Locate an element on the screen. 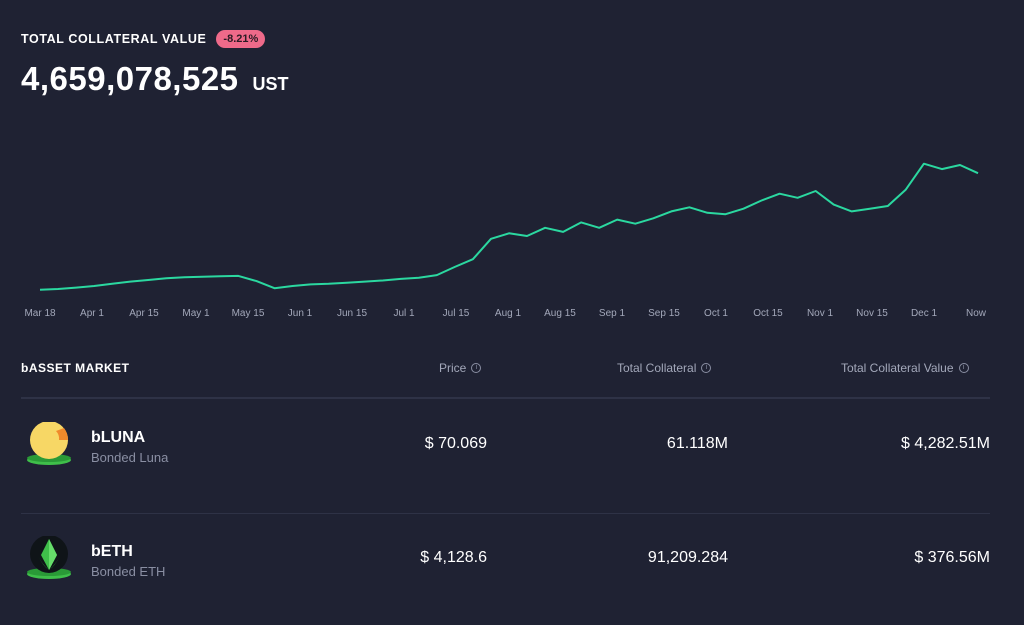 Image resolution: width=1024 pixels, height=625 pixels. amount-unit: UST is located at coordinates (270, 84).